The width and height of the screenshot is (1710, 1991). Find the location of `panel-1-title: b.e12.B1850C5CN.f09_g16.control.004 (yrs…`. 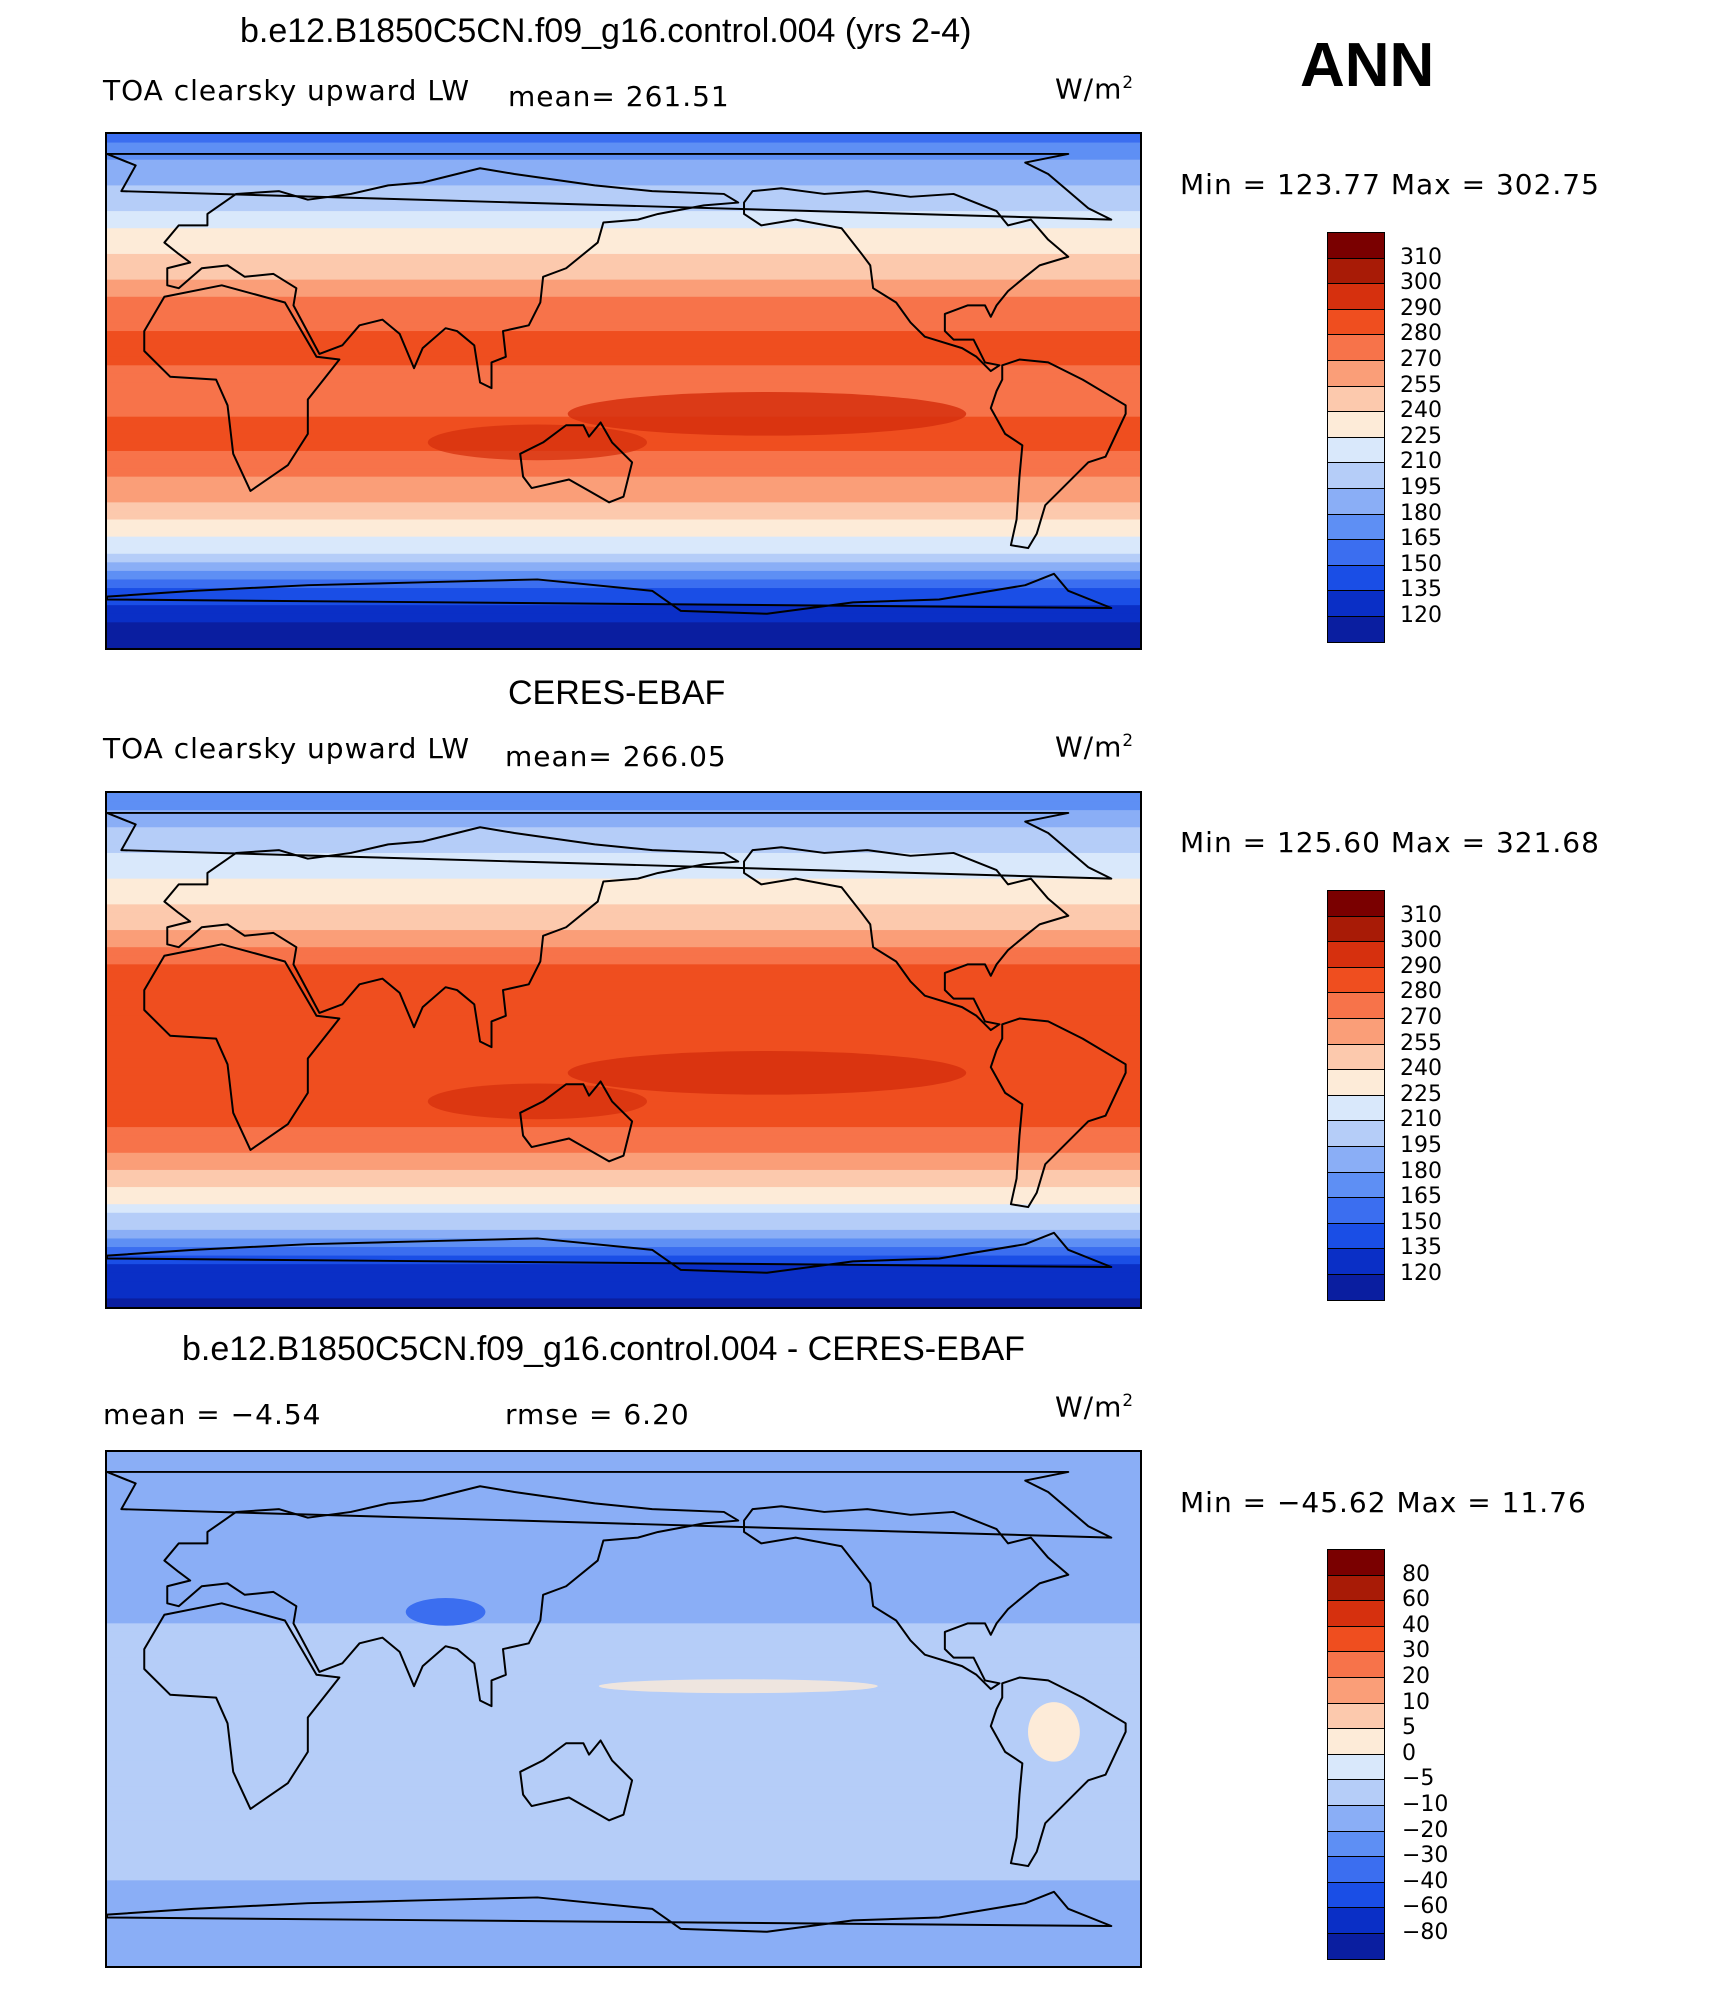

panel-1-title: b.e12.B1850C5CN.f09_g16.control.004 (yrs… is located at coordinates (606, 31).